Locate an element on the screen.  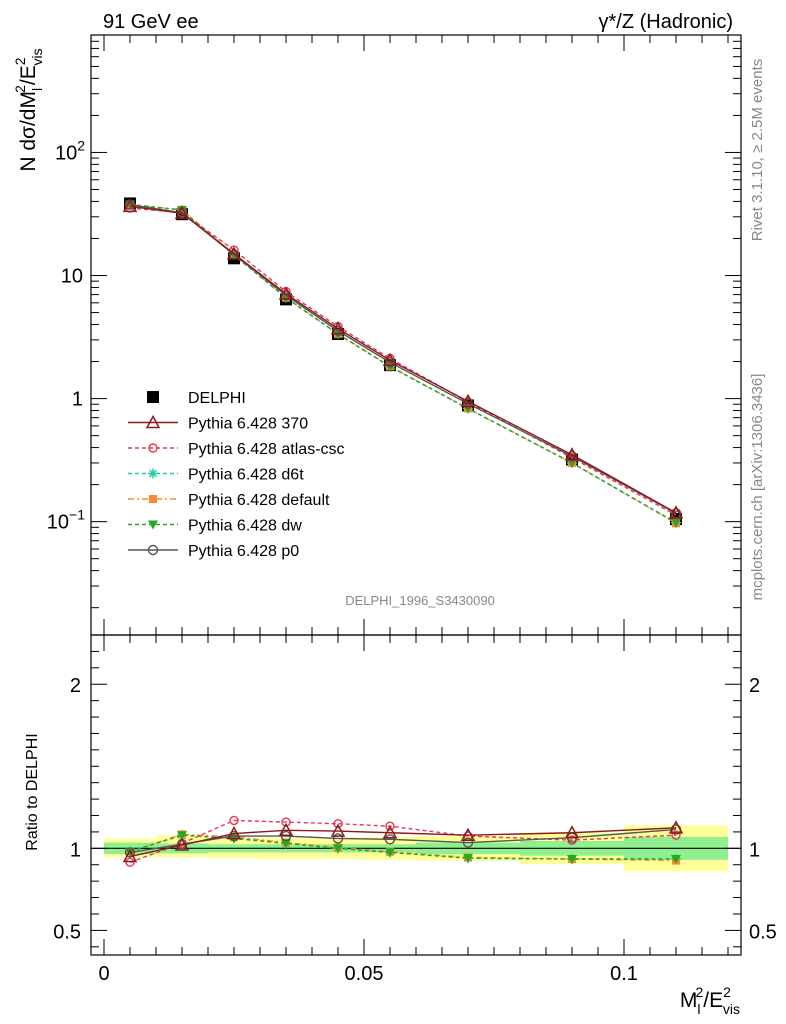
legend-label-atlas: Pythia 6.428 atlas-csc is located at coordinates (266, 449).